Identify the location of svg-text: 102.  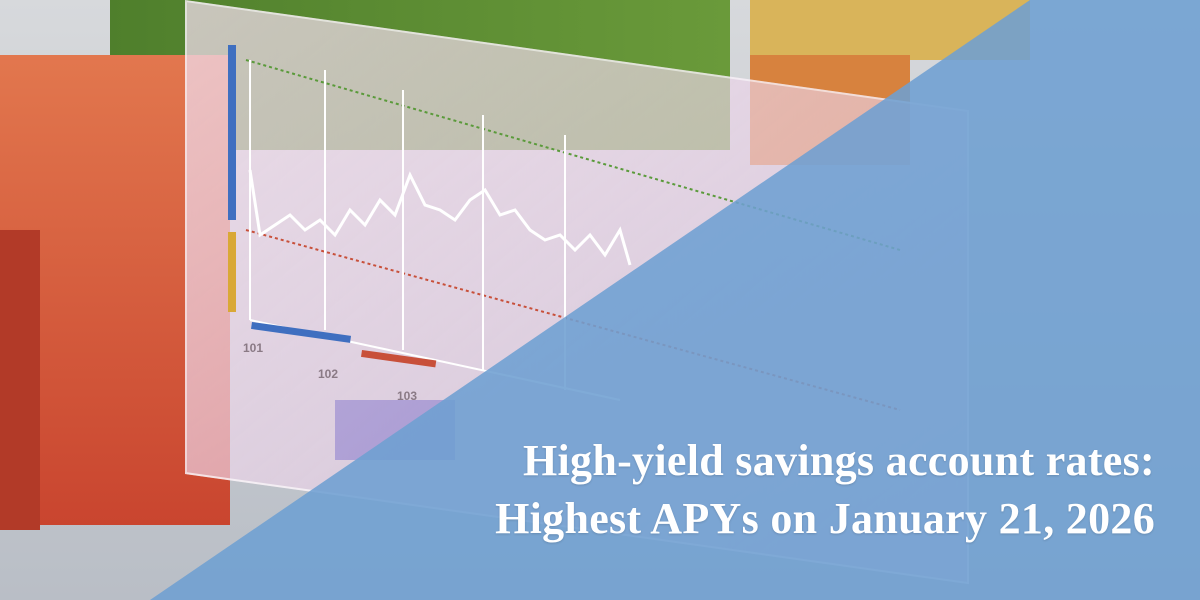
(328, 374).